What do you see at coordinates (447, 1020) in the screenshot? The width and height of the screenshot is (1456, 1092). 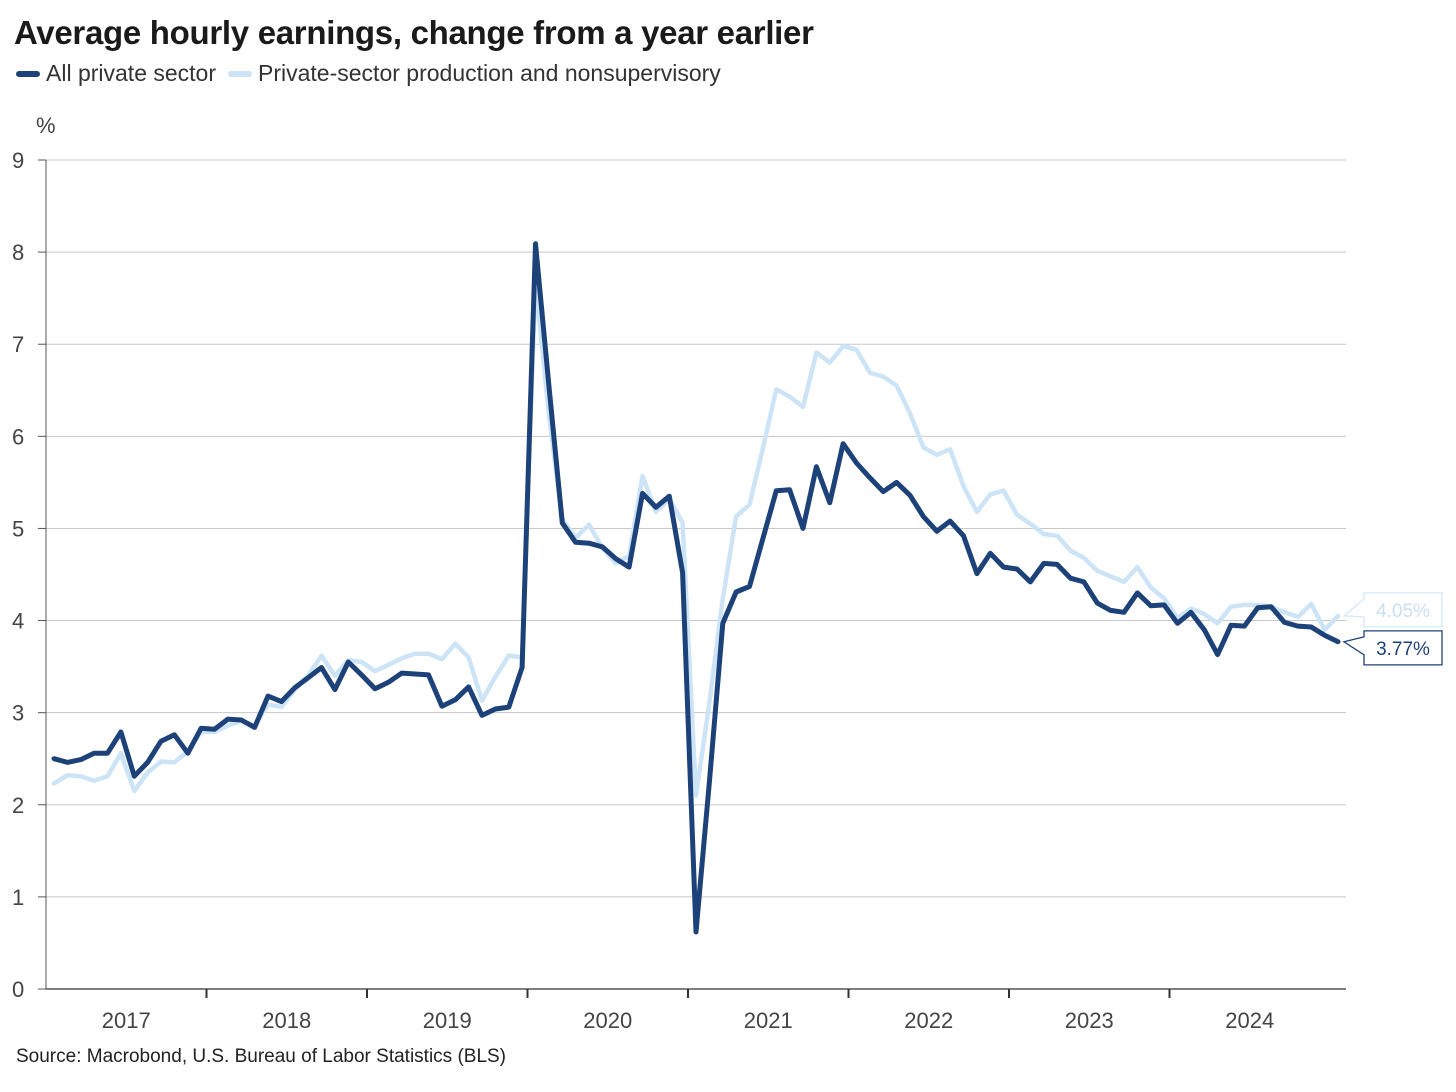 I see `x-tick-label-2019: 2019` at bounding box center [447, 1020].